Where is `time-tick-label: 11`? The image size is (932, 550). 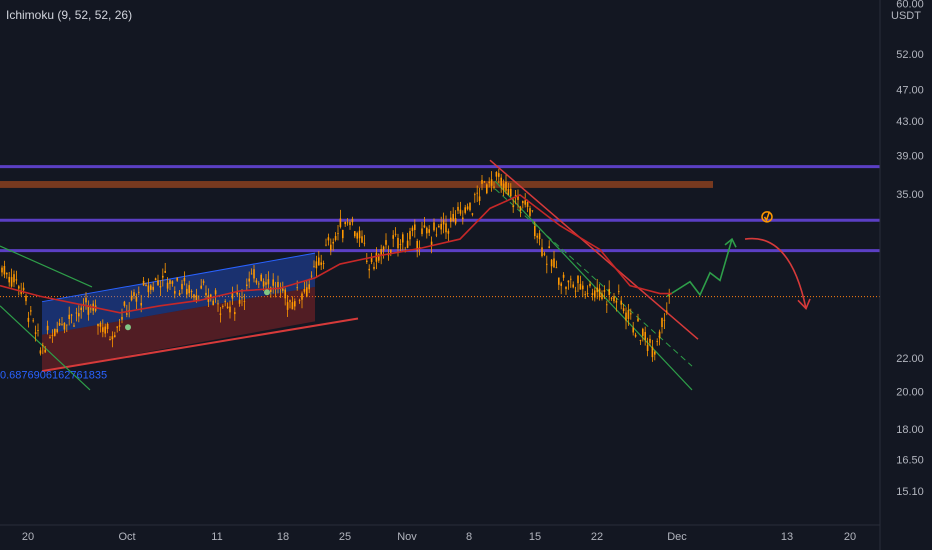 time-tick-label: 11 is located at coordinates (216, 537).